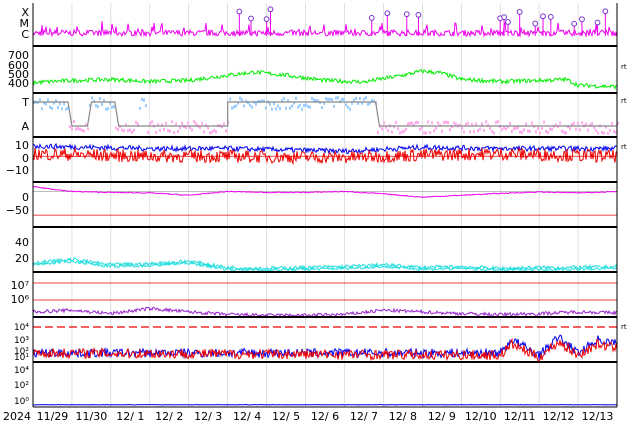  What do you see at coordinates (21, 402) in the screenshot?
I see `y-tick-label: 10⁰` at bounding box center [21, 402].